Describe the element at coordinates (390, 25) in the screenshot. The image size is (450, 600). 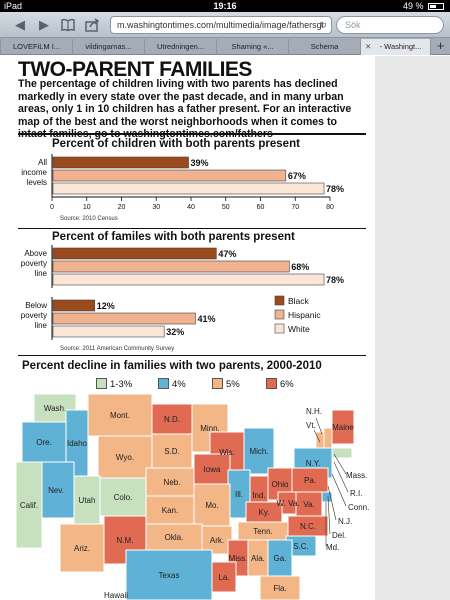
I see `search-field: Sök` at that location.